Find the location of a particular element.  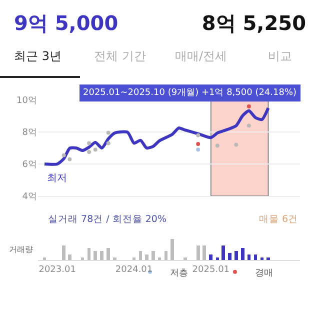

legend-label: 저층 is located at coordinates (179, 273).